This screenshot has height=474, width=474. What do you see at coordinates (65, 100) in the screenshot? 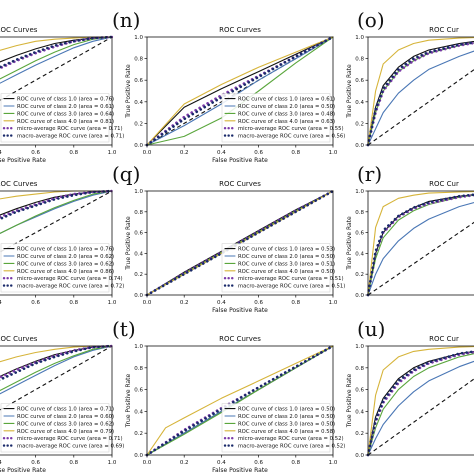
I see `legend-entry: ROC curve of class 1.0 (area = 0.76)` at bounding box center [65, 100].